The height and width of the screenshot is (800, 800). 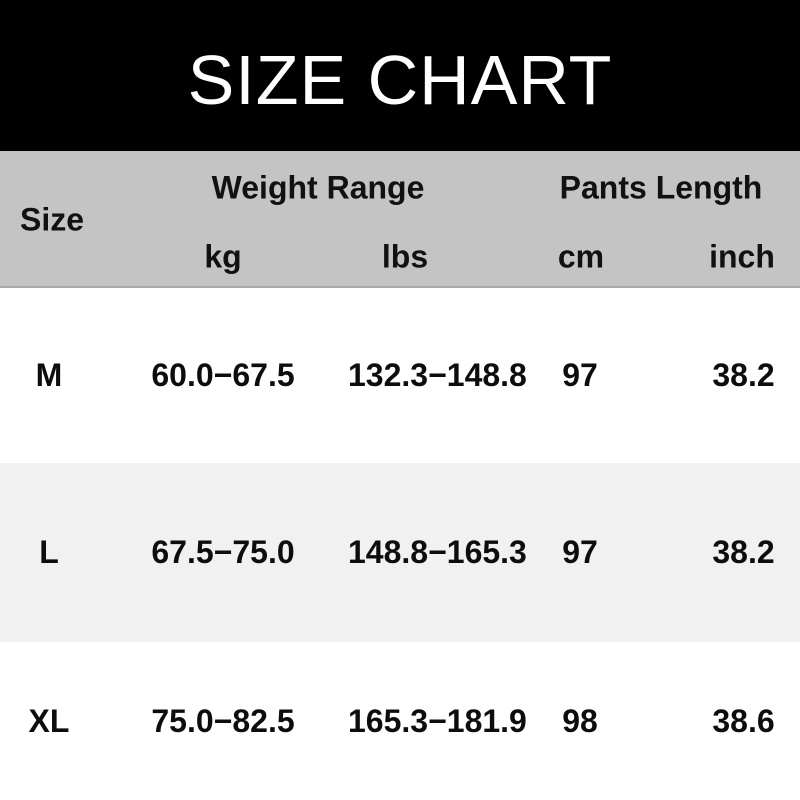 What do you see at coordinates (223, 552) in the screenshot?
I see `cell-weight-kg: 67.5−75.0` at bounding box center [223, 552].